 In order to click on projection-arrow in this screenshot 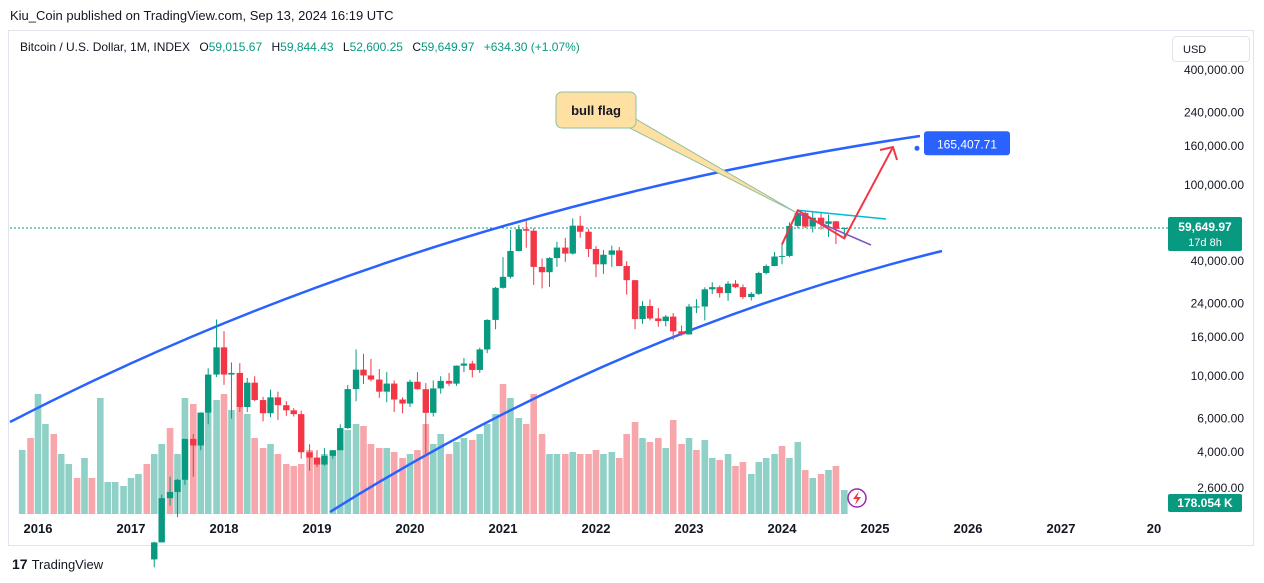, I will do `click(837, 195)`.